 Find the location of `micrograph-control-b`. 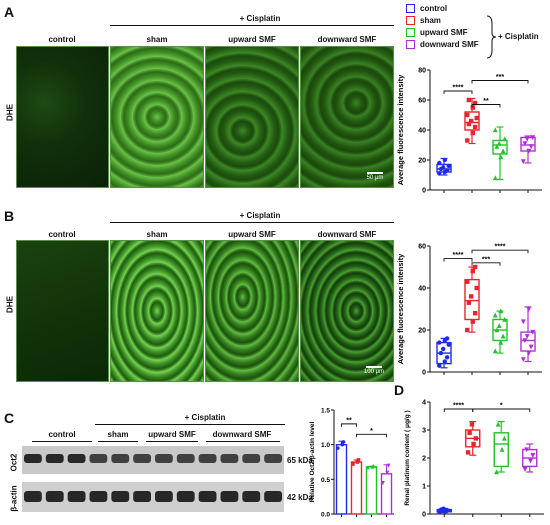

micrograph-control-b is located at coordinates (62, 311).